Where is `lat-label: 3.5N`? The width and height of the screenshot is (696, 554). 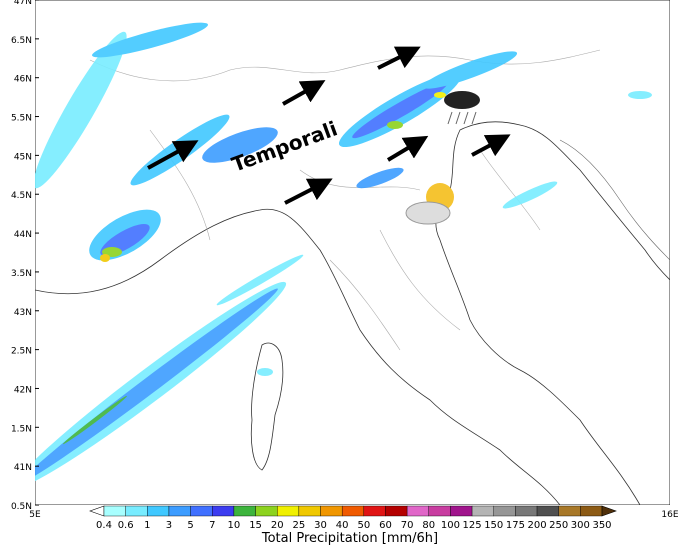
lat-label: 3.5N is located at coordinates (21, 274).